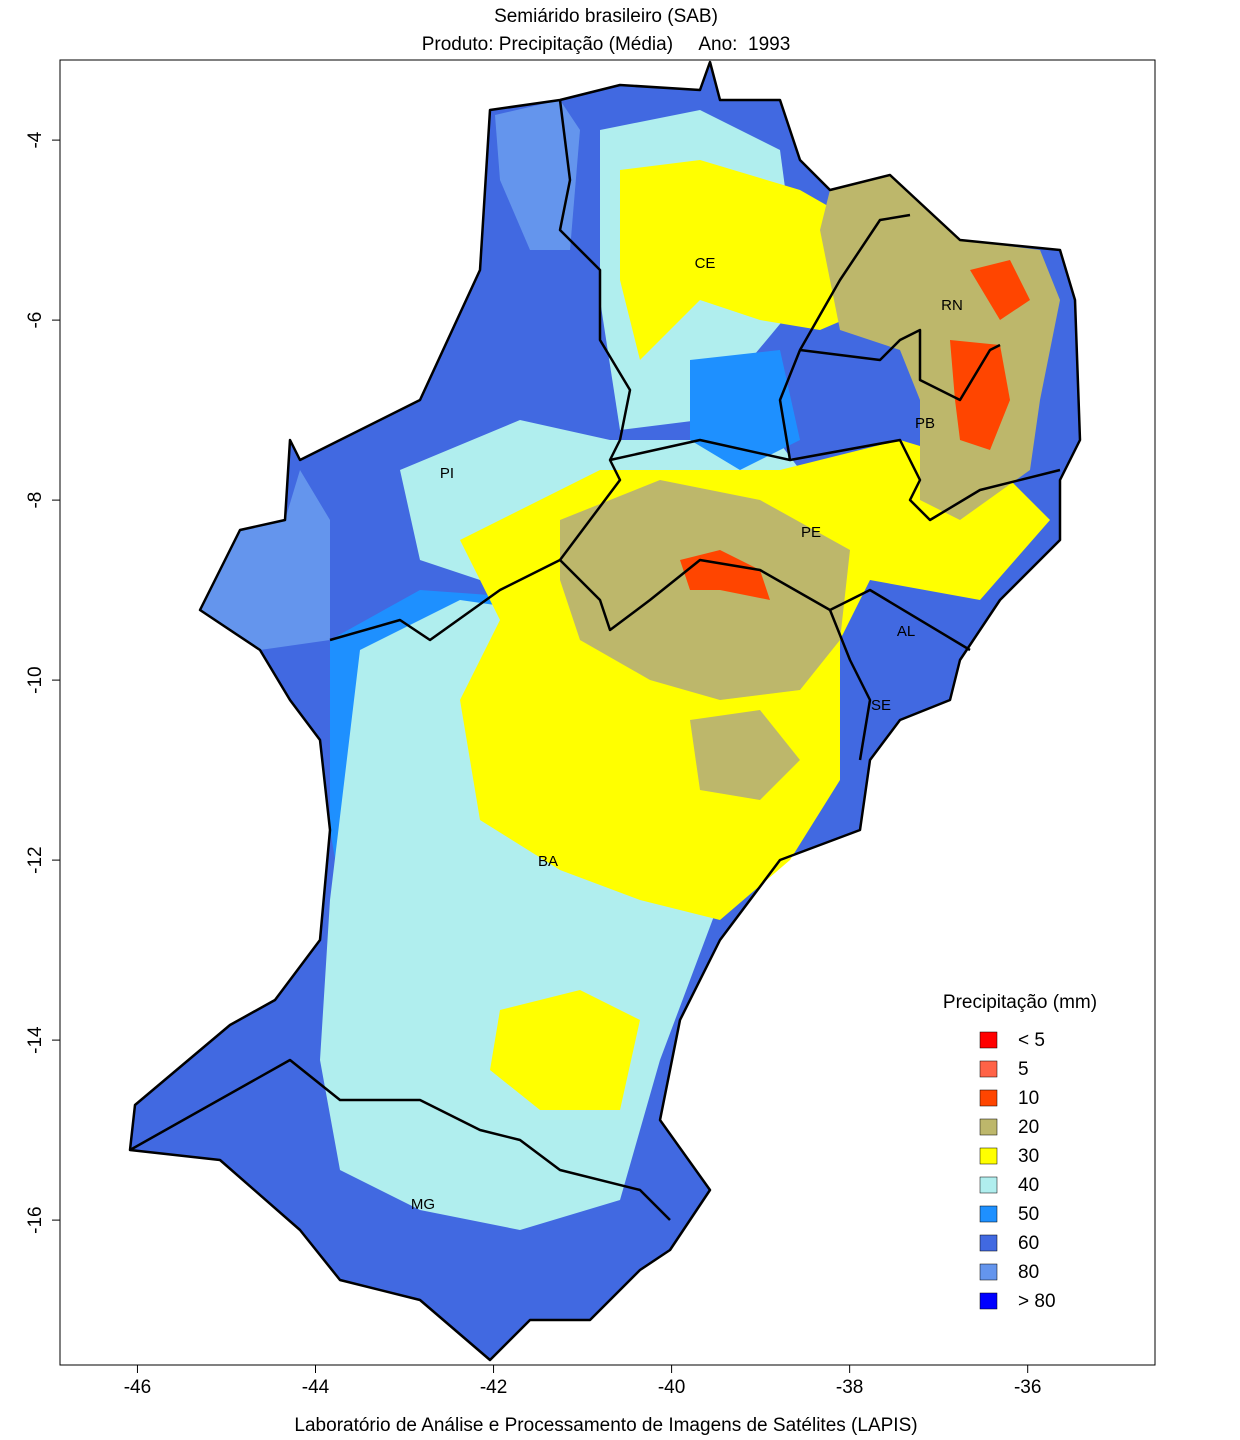 The width and height of the screenshot is (1240, 1440). Describe the element at coordinates (952, 305) in the screenshot. I see `state-label: RN` at that location.